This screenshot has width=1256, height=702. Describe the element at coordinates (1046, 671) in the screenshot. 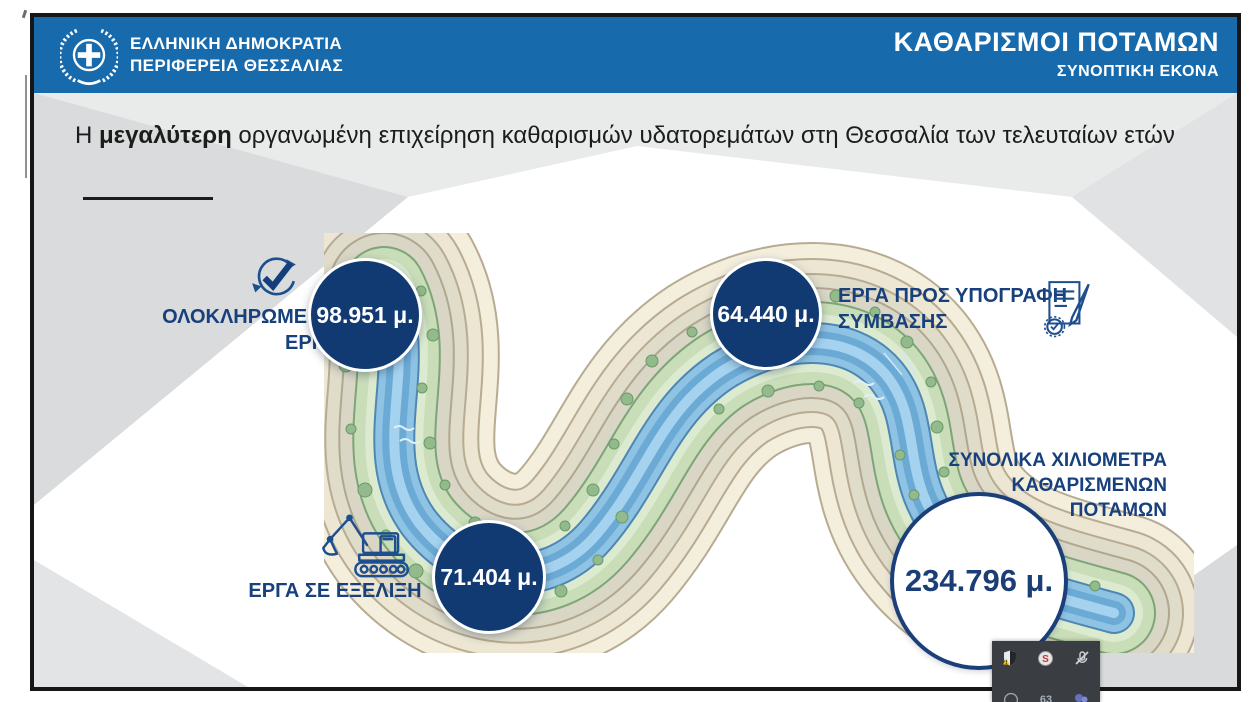

I see `system-tray-popup: S 63` at that location.